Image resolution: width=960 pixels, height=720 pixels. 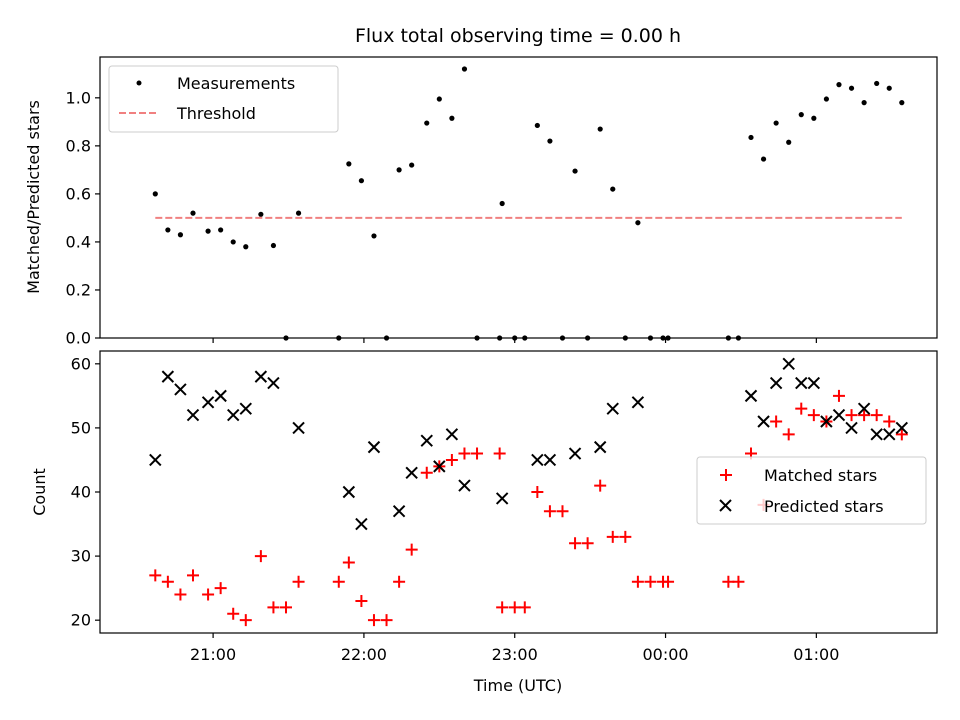 What do you see at coordinates (223, 99) in the screenshot?
I see `top-legend: Measurements Threshold` at bounding box center [223, 99].